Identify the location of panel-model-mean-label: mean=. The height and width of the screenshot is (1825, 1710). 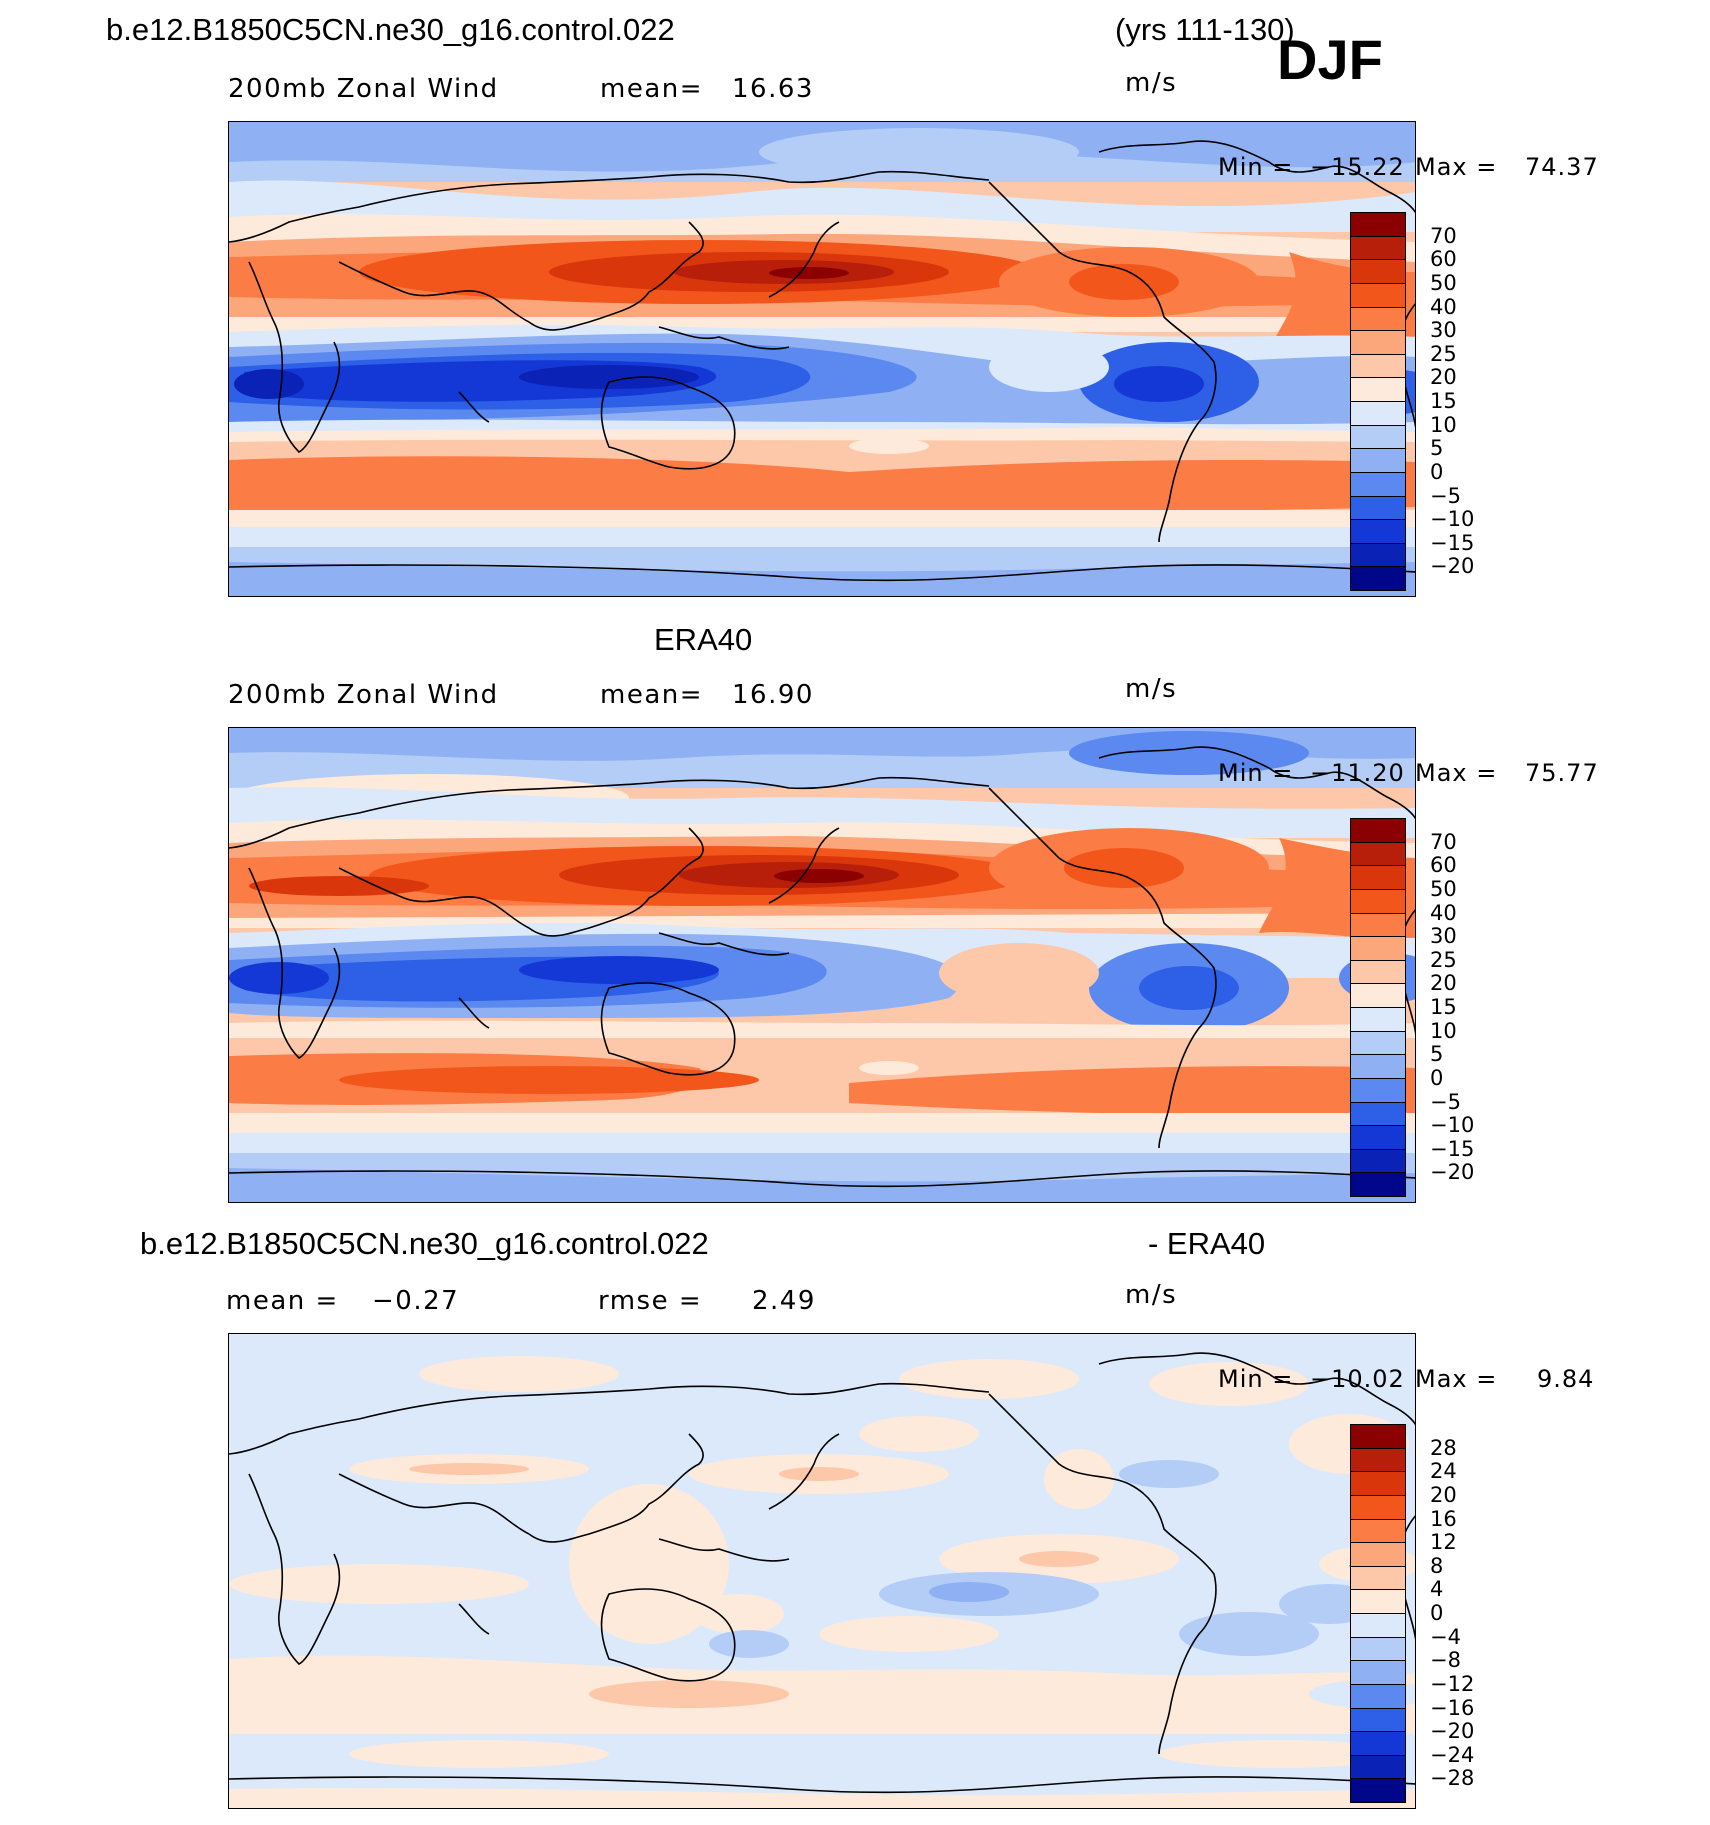
(652, 89).